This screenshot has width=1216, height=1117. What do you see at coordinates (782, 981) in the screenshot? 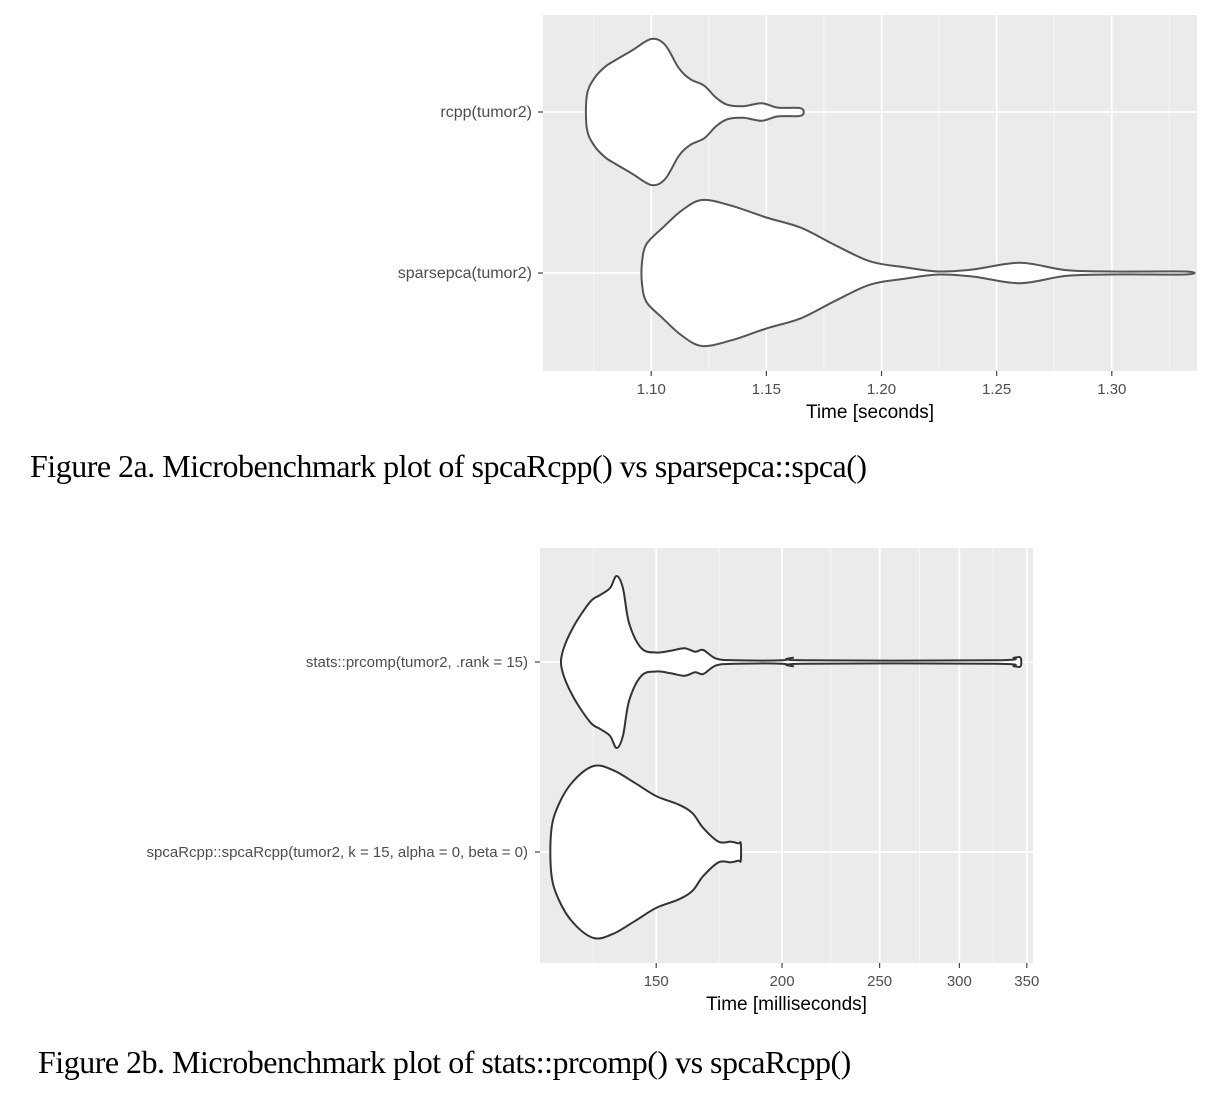
I see `x-tick-label: 200` at bounding box center [782, 981].